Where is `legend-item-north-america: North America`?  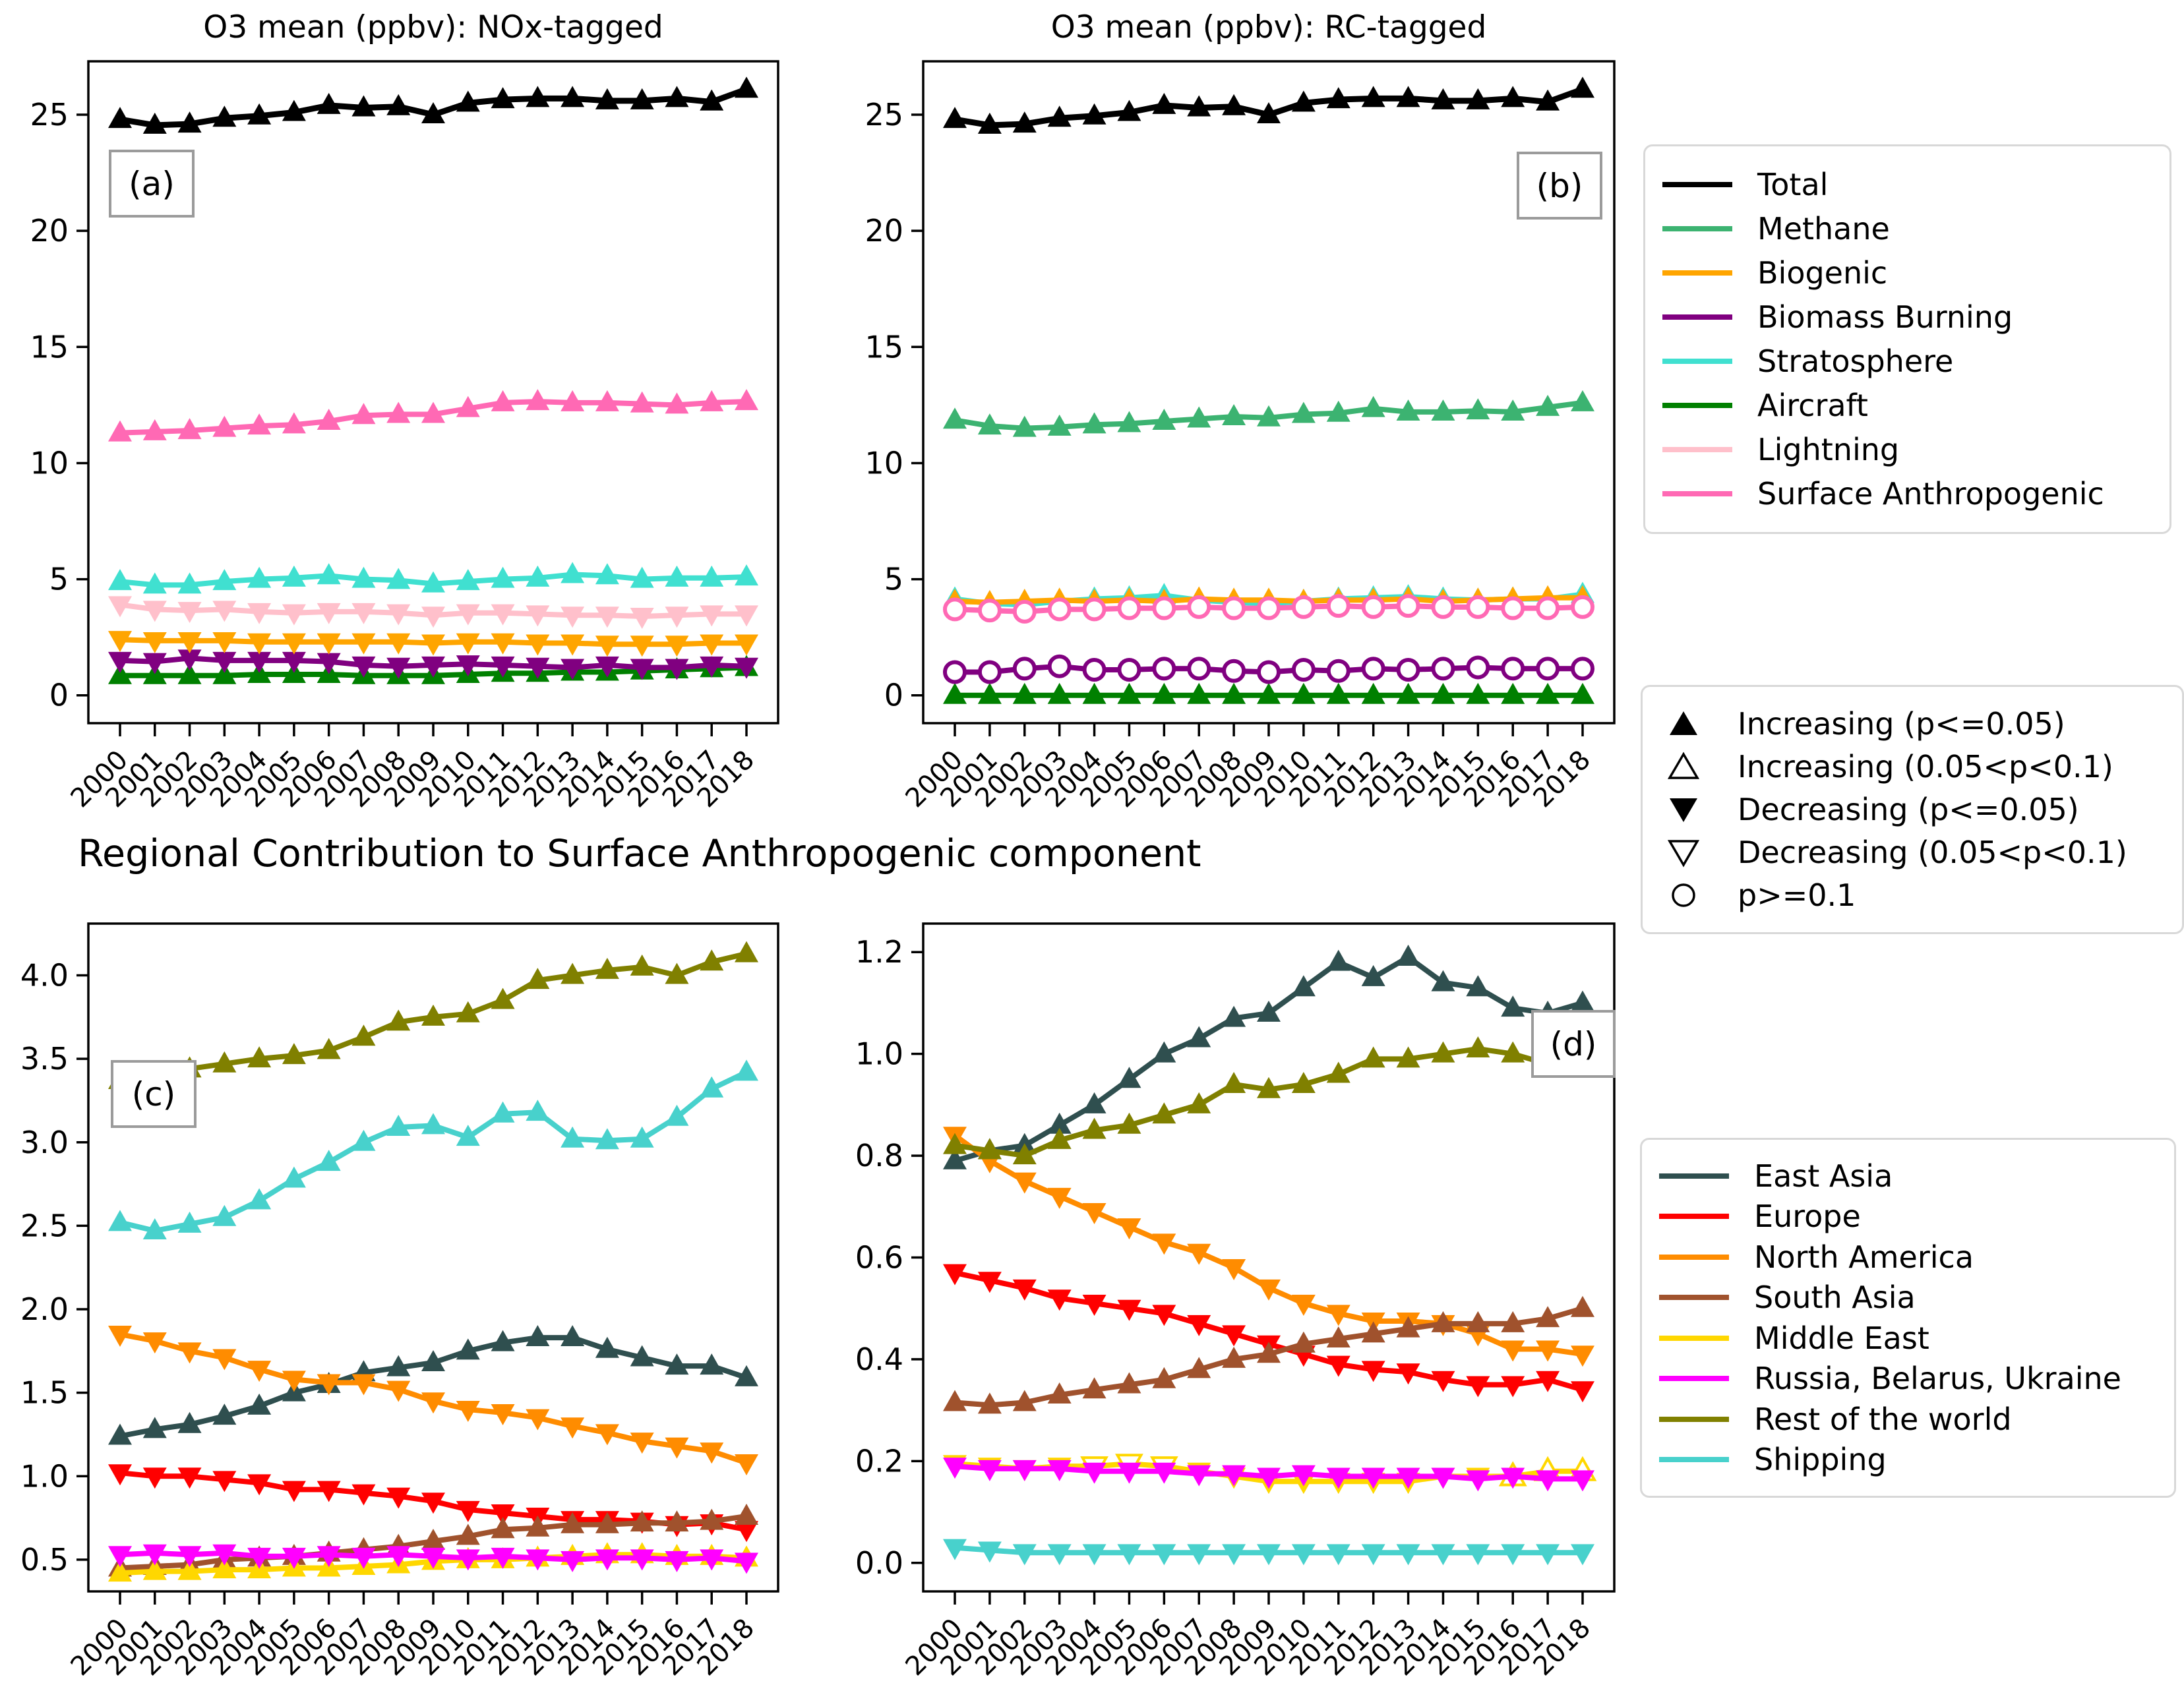
legend-item-north-america: North America is located at coordinates (1908, 1257).